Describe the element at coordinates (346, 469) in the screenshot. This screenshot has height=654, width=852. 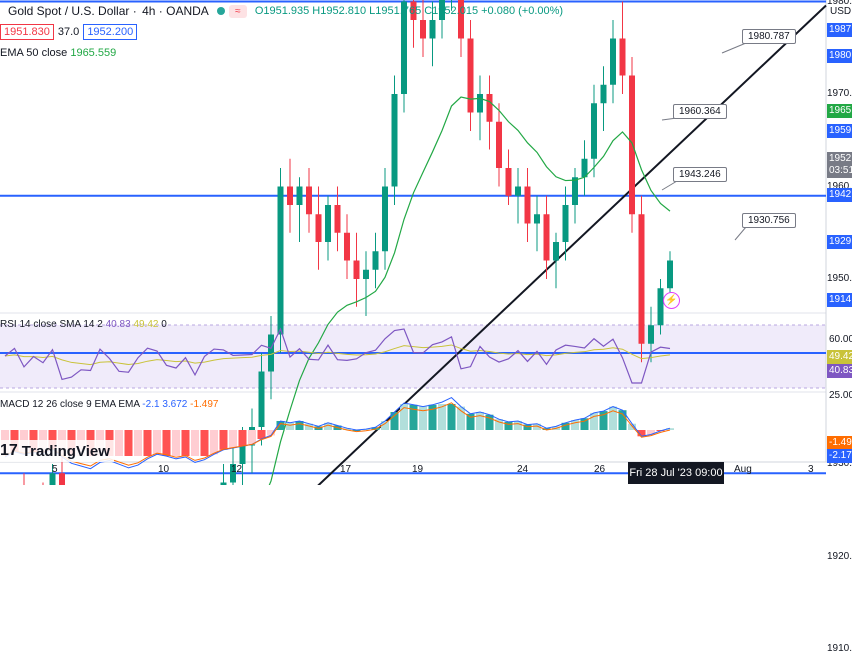
I see `time-axis-label: 17` at that location.